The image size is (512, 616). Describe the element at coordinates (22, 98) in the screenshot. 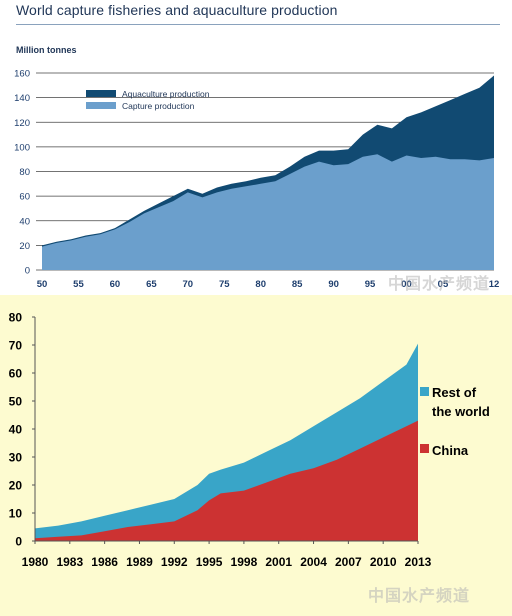

I see `top-y-tick-140: 140` at that location.